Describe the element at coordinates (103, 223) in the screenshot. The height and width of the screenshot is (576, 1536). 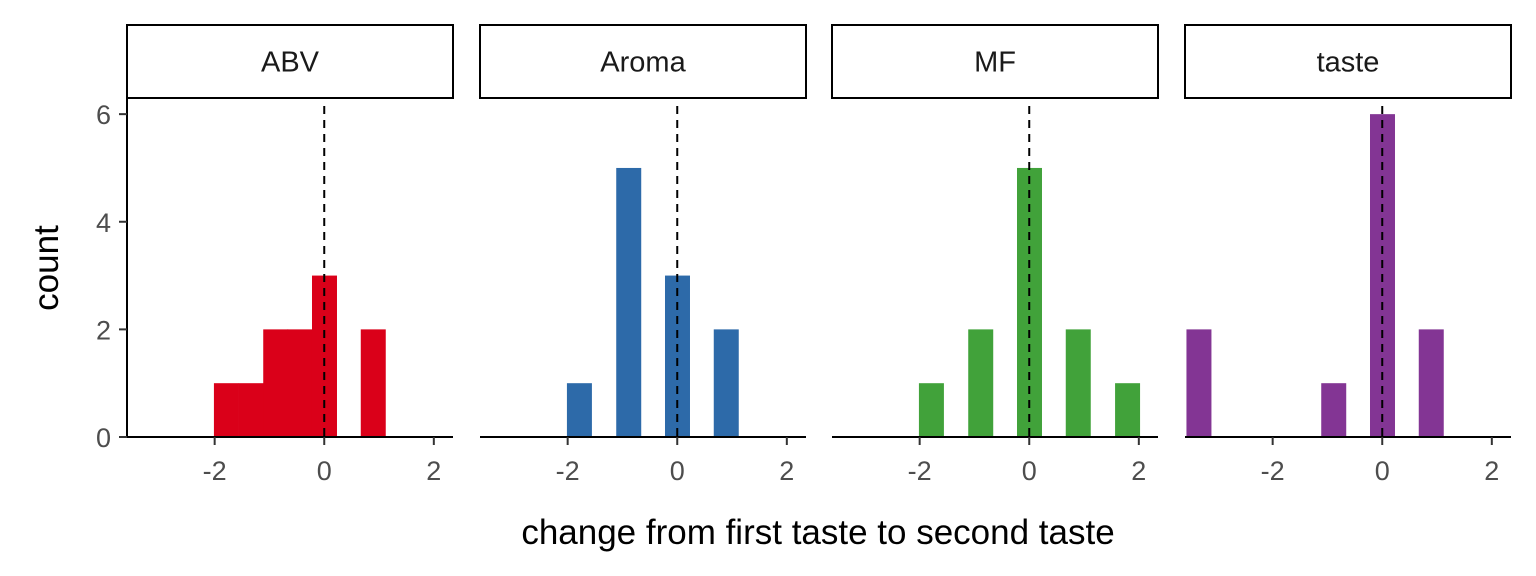
I see `y-tick-label: 4` at that location.